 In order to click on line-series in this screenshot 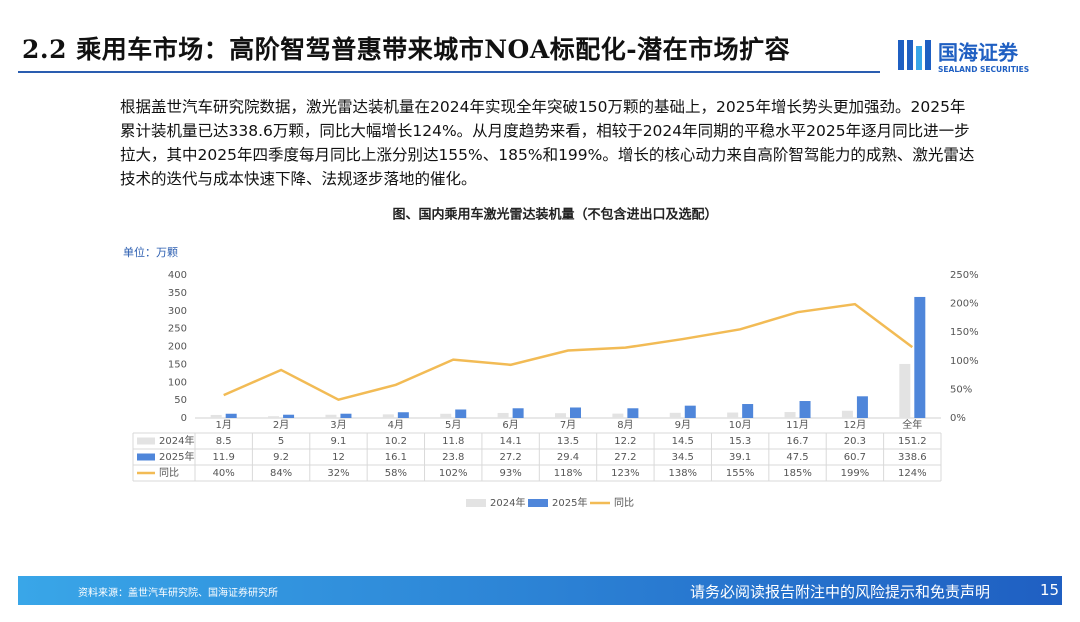, I will do `click(568, 352)`.